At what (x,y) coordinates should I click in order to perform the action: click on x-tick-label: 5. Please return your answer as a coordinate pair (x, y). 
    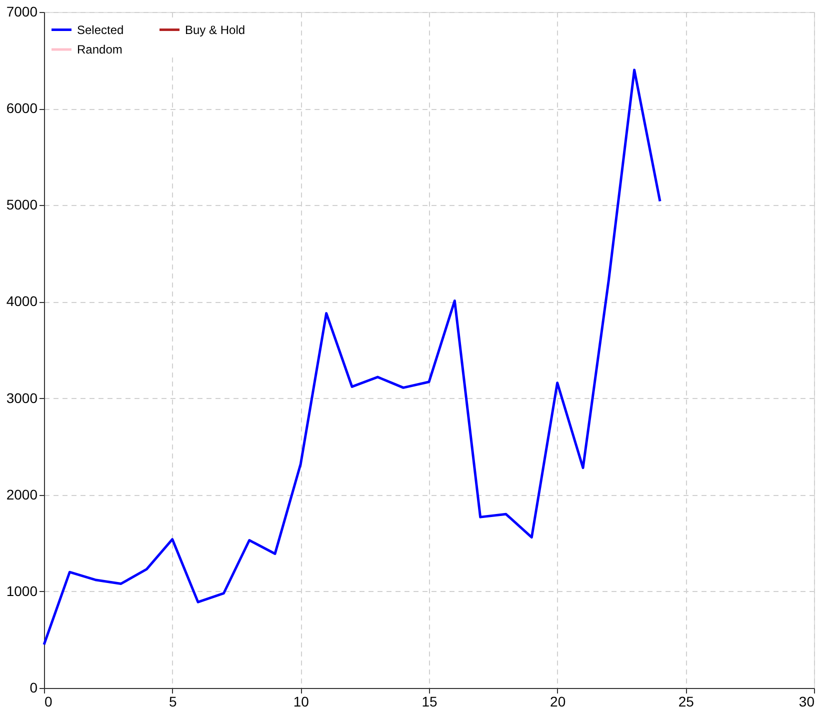
    Looking at the image, I should click on (172, 702).